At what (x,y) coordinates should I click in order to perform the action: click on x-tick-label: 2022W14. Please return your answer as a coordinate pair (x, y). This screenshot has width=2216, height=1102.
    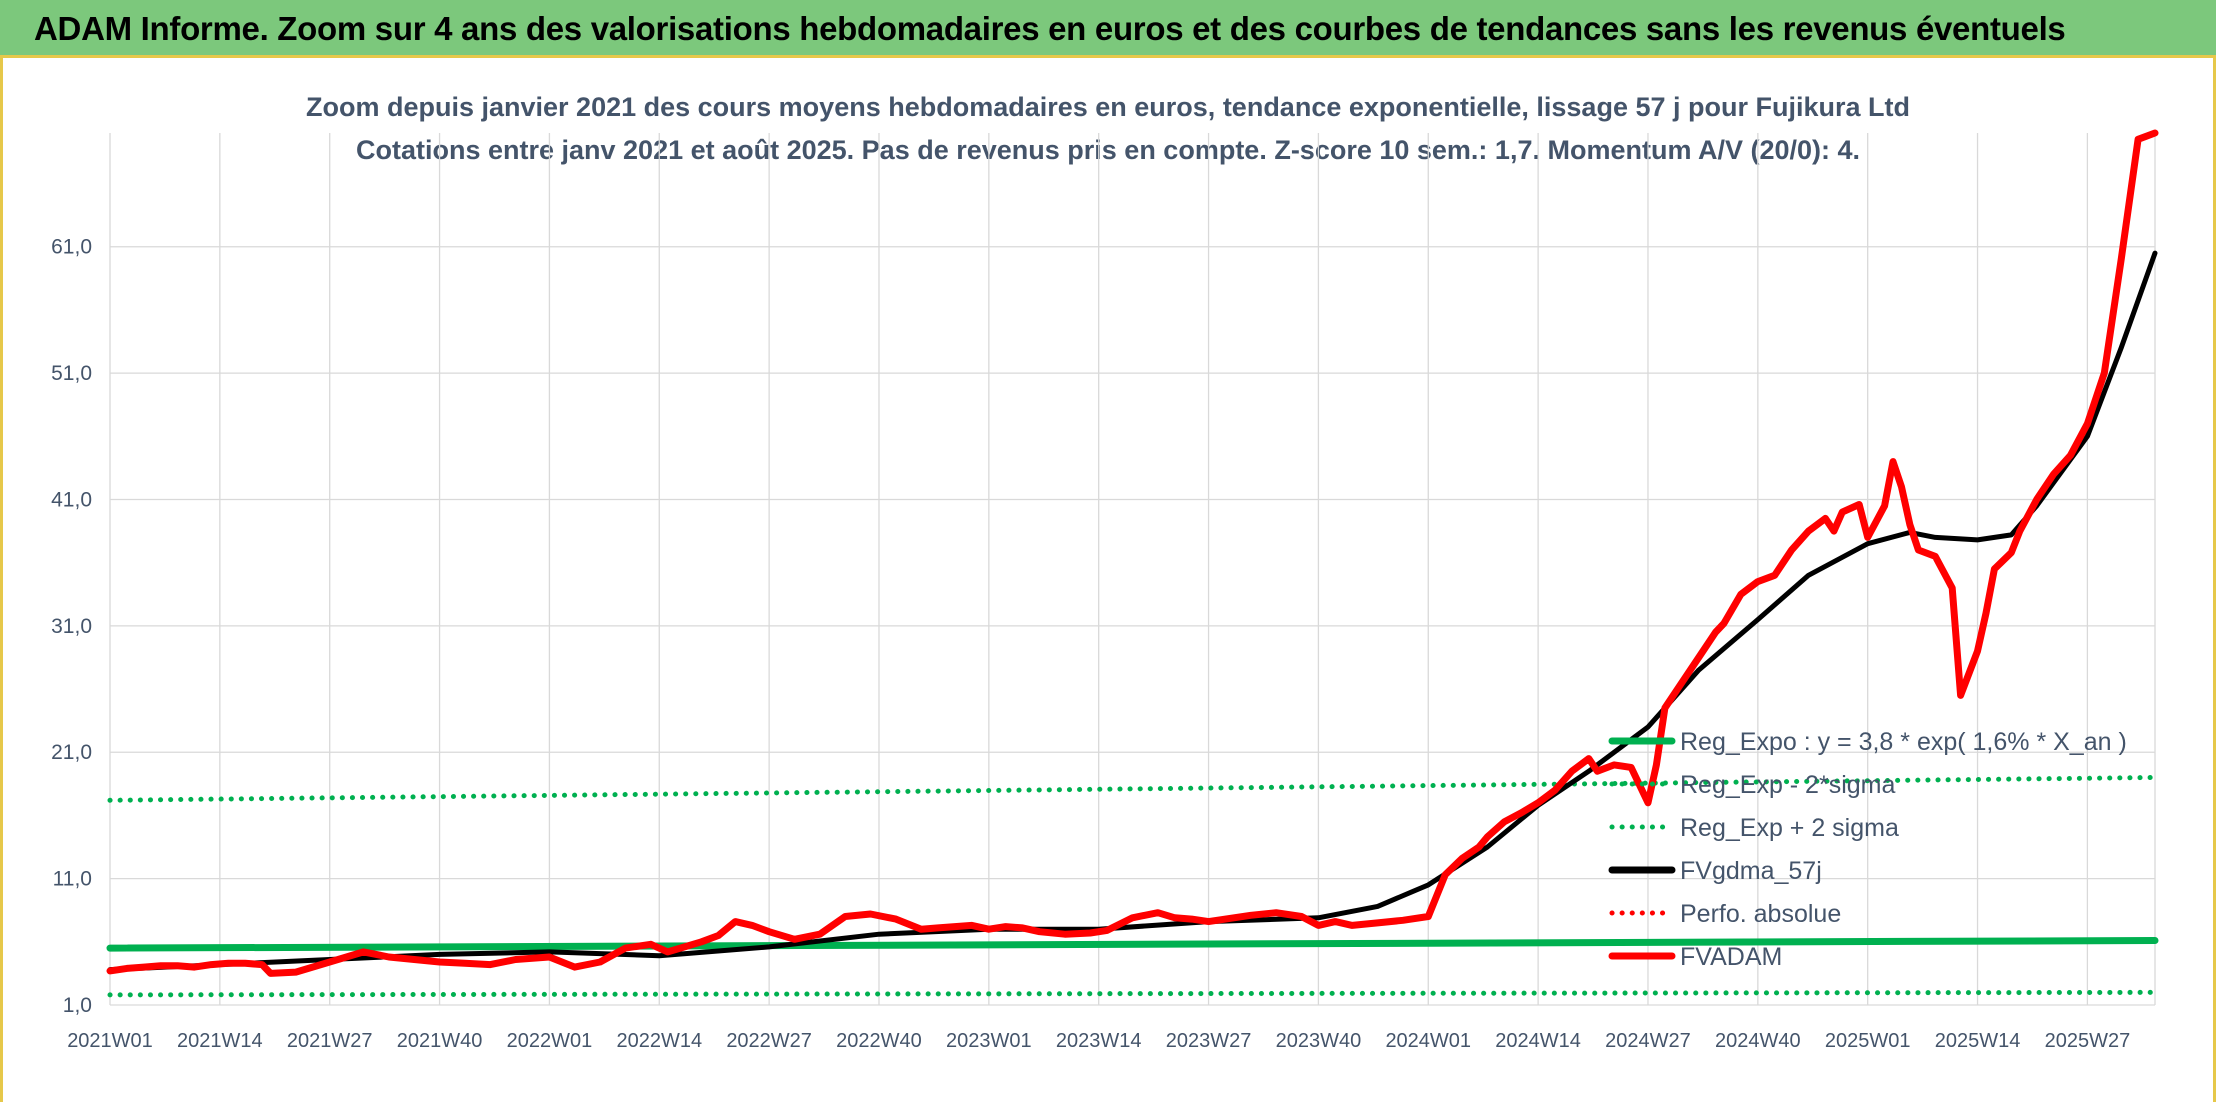
    Looking at the image, I should click on (659, 1041).